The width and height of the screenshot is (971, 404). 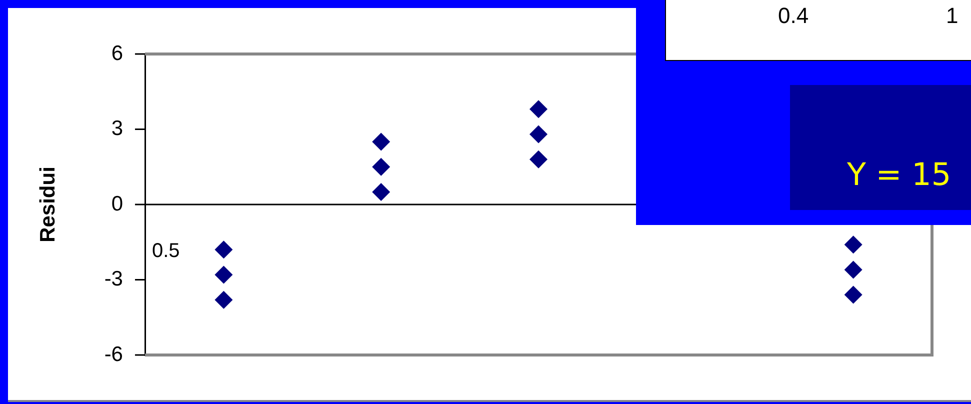 What do you see at coordinates (117, 204) in the screenshot?
I see `y-tick-label: 0` at bounding box center [117, 204].